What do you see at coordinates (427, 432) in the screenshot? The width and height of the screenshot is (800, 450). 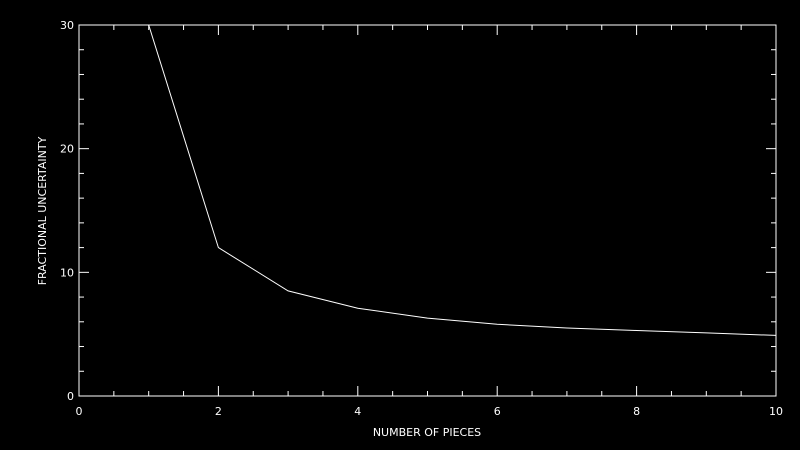 I see `x-axis-label: NUMBER OF PIECES` at bounding box center [427, 432].